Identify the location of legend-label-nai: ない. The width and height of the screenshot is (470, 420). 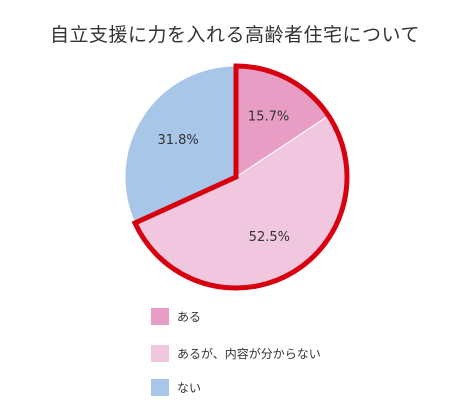
(189, 387).